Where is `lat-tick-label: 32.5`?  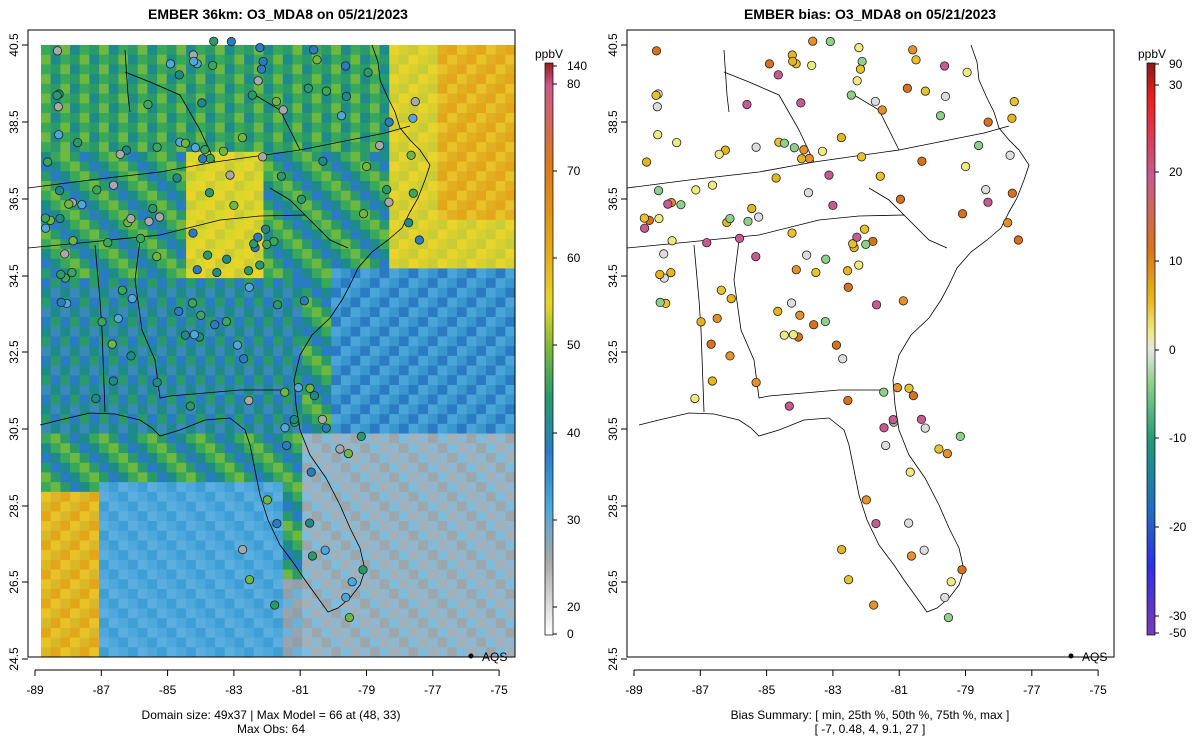
lat-tick-label: 32.5 is located at coordinates (613, 352).